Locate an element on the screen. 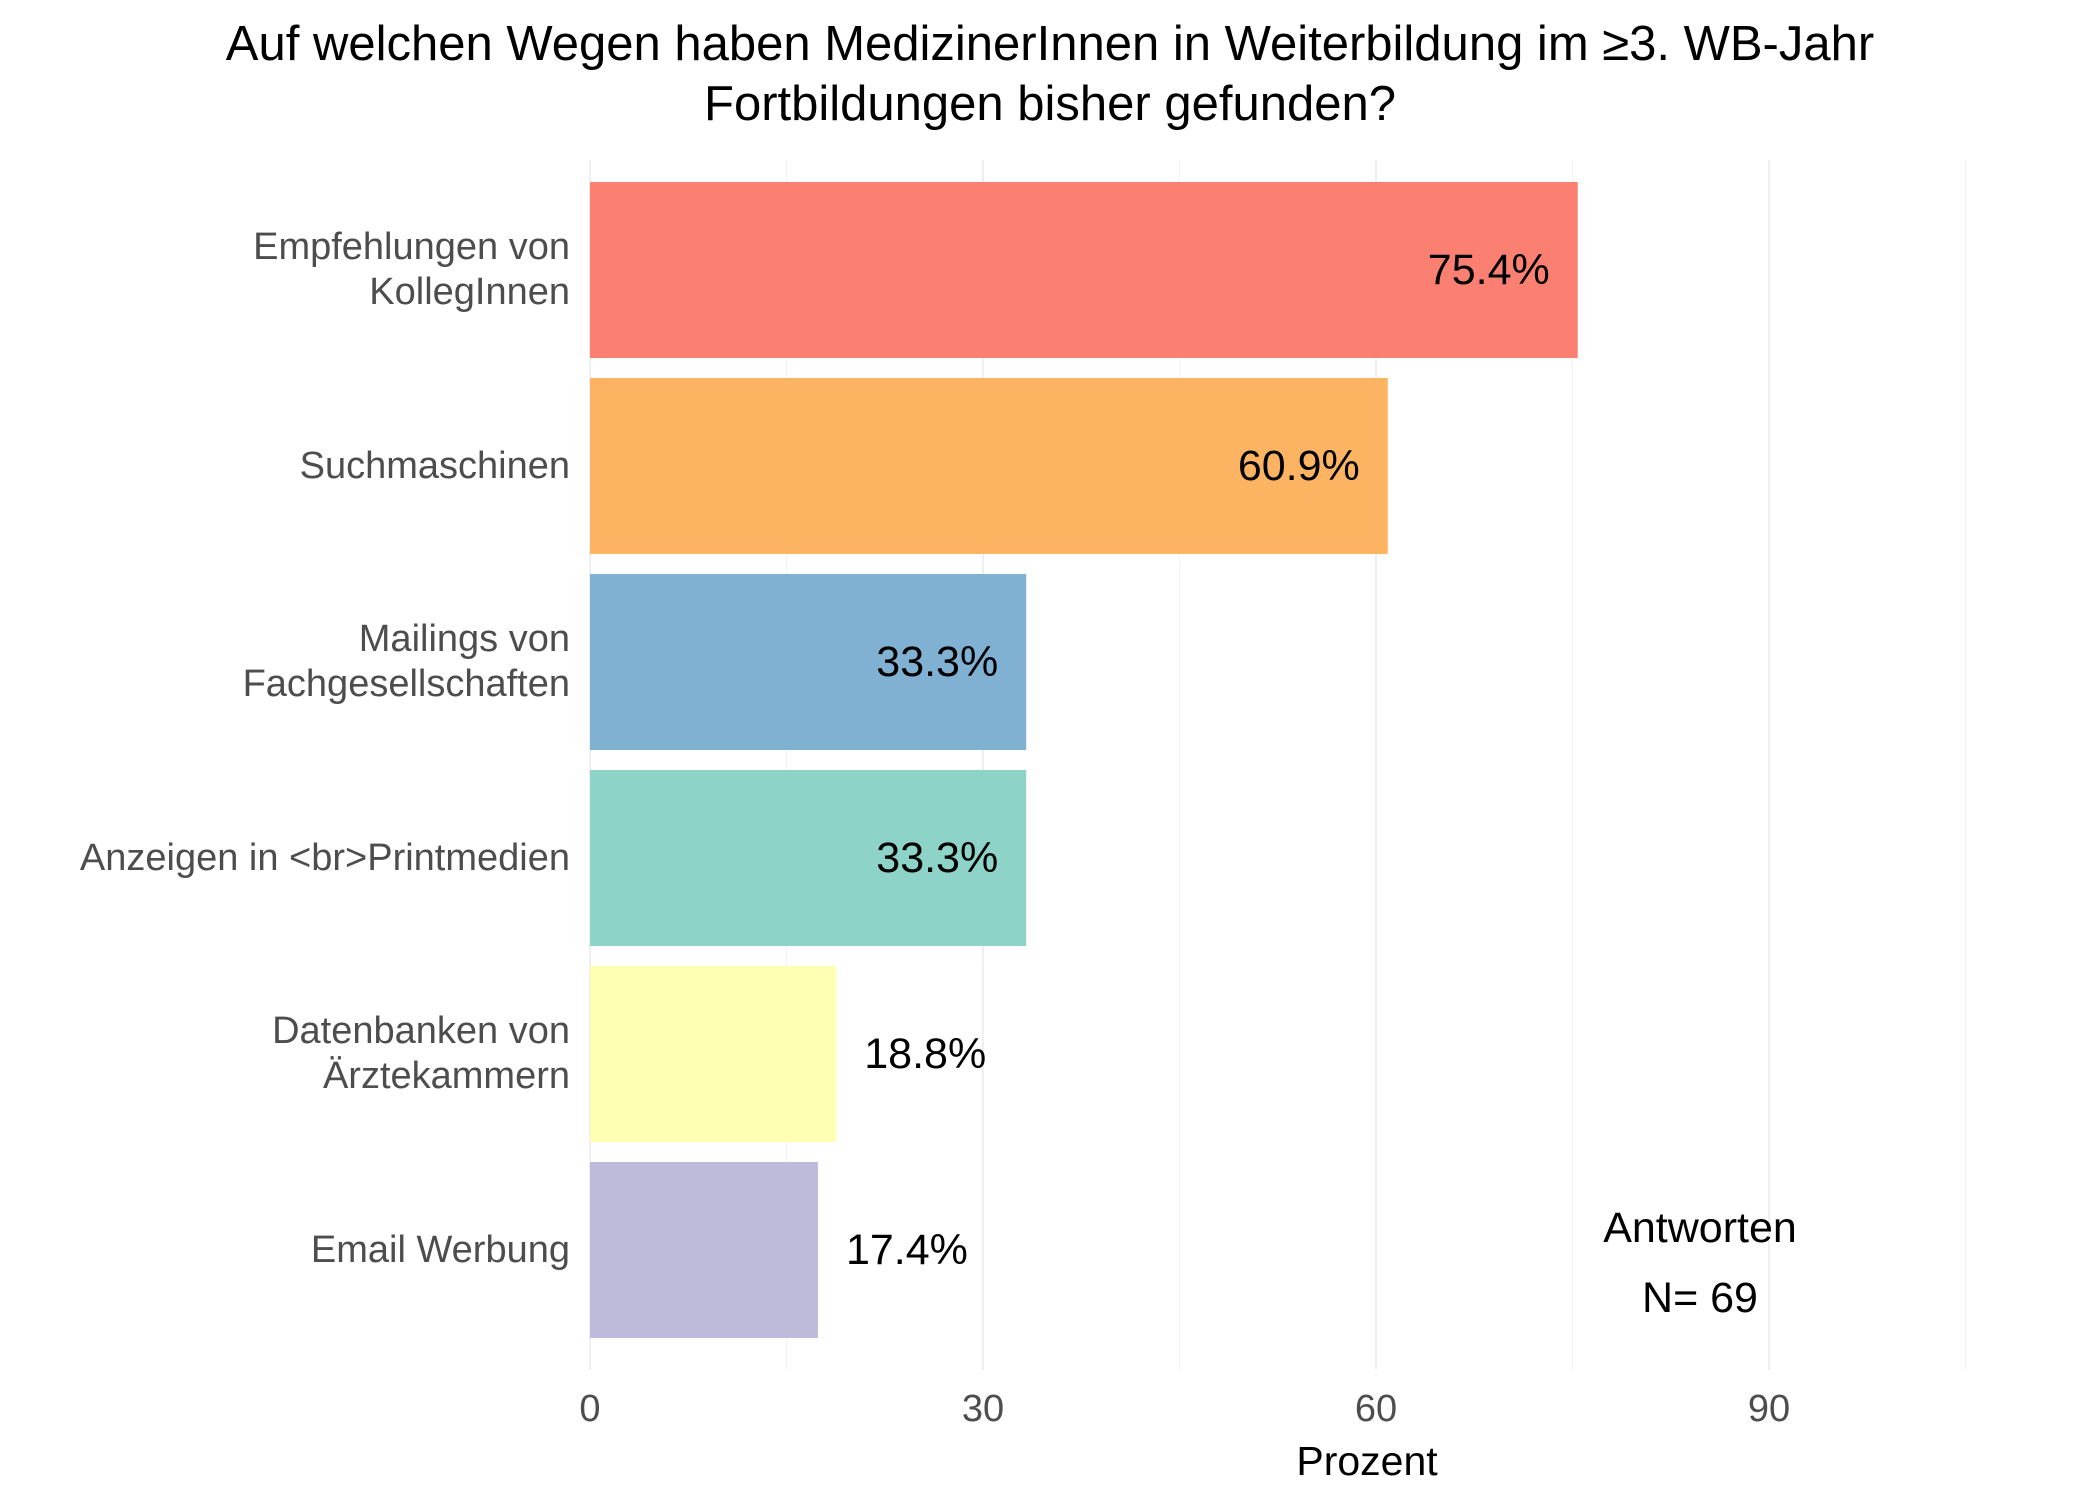  value-label: 60.9% is located at coordinates (1298, 466).